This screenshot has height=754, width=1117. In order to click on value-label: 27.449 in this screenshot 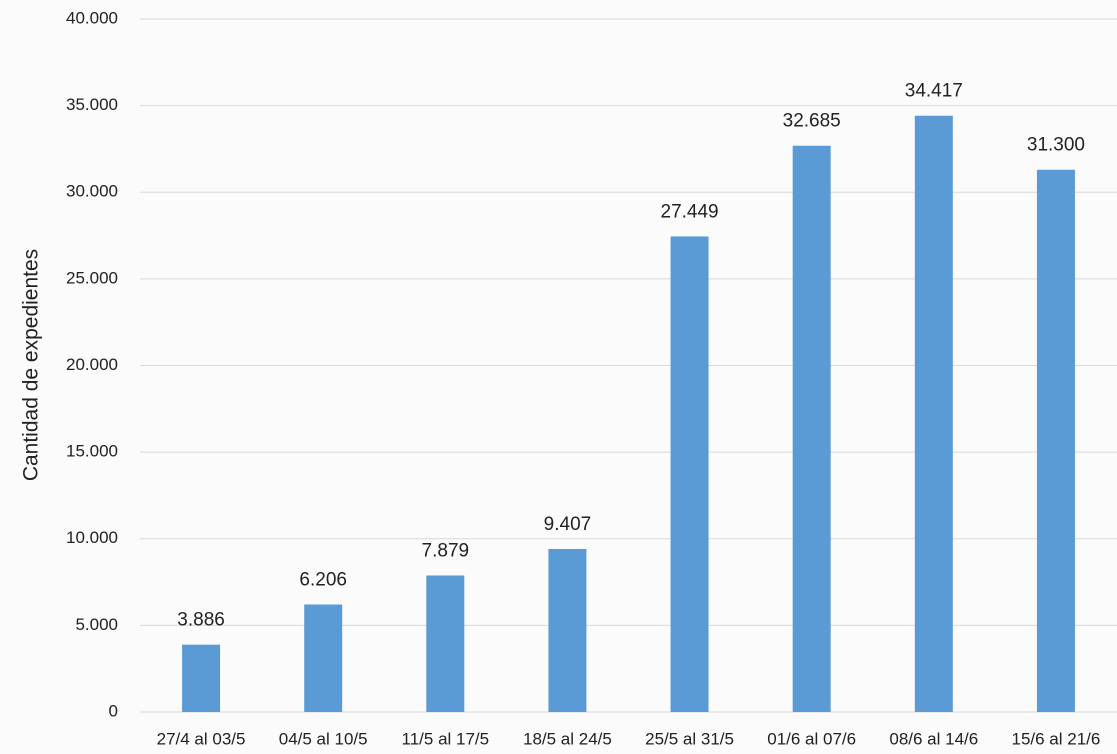, I will do `click(690, 211)`.